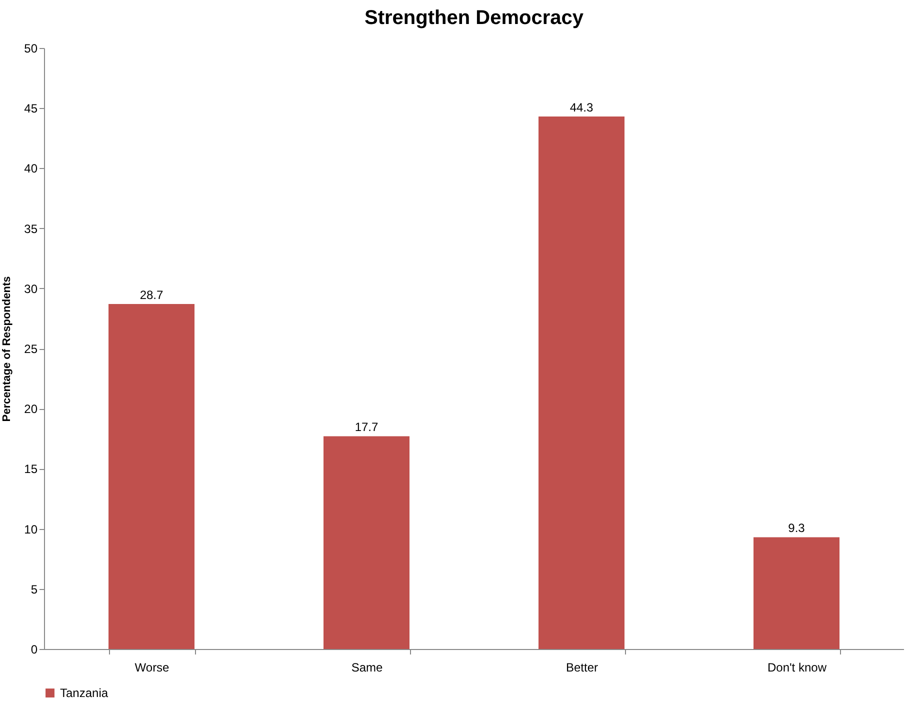  Describe the element at coordinates (34, 649) in the screenshot. I see `y-tick-label: 0` at that location.